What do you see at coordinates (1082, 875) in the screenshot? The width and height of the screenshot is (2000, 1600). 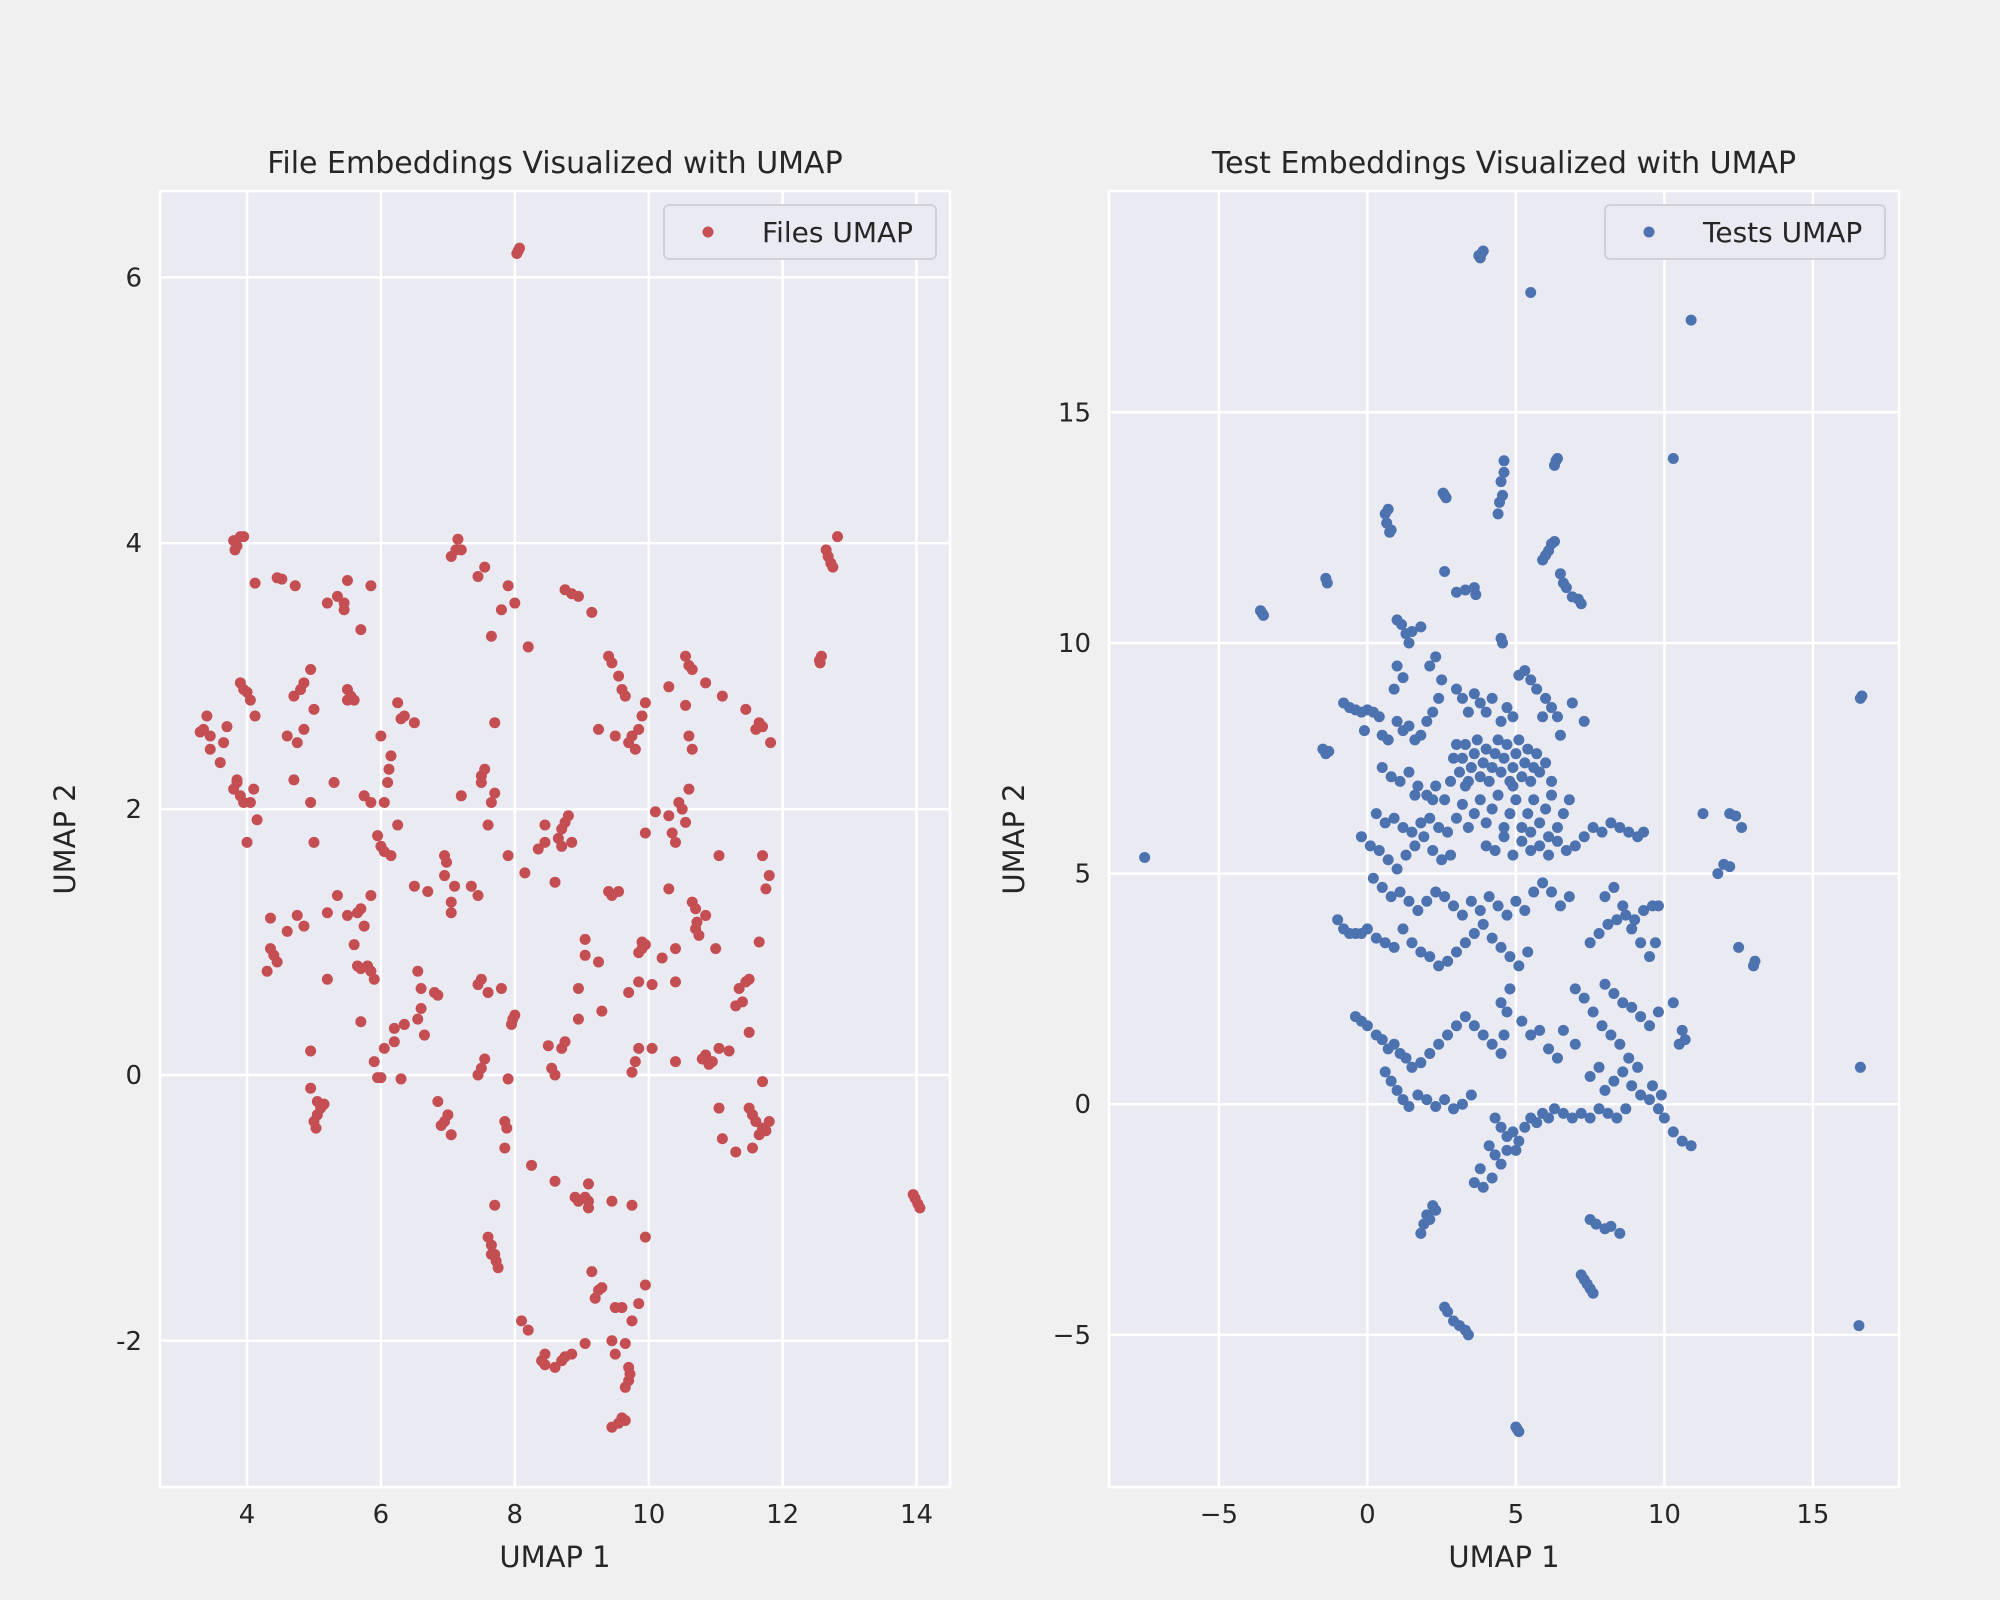 I see `y-tick-label: 5` at bounding box center [1082, 875].